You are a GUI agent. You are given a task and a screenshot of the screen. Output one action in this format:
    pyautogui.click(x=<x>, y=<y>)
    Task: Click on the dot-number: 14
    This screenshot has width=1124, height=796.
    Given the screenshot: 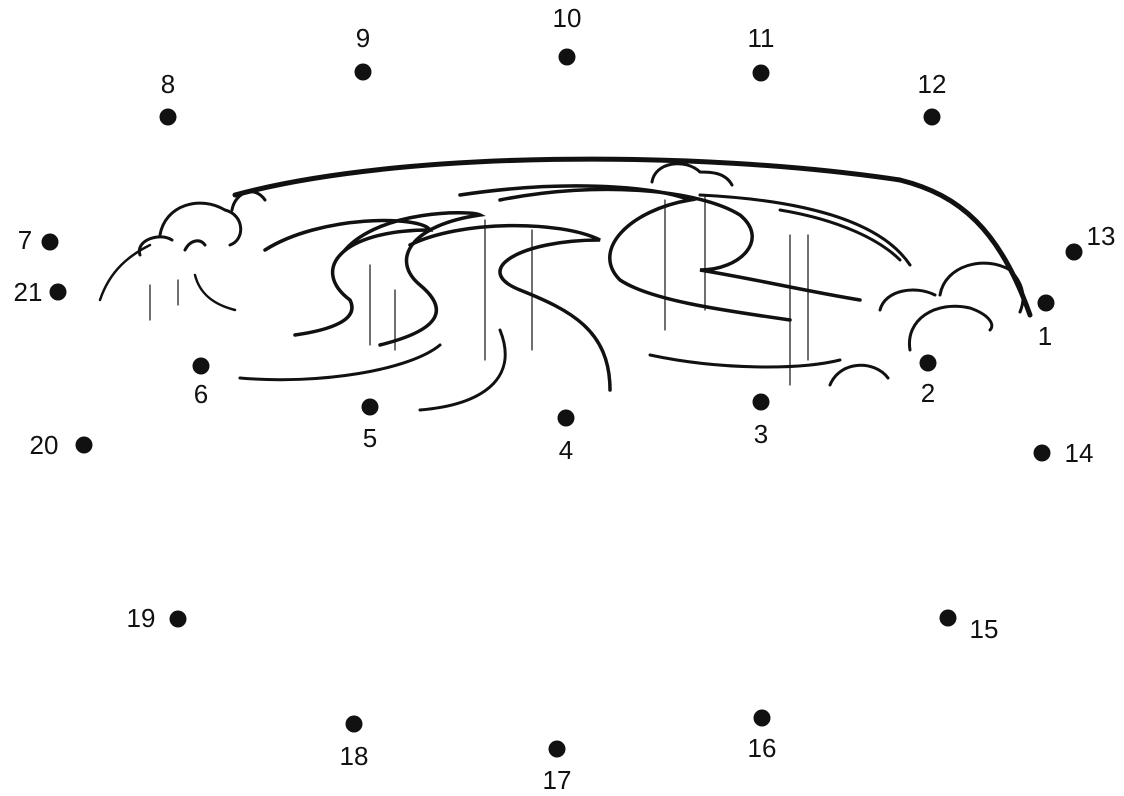 What is the action you would take?
    pyautogui.click(x=1079, y=453)
    